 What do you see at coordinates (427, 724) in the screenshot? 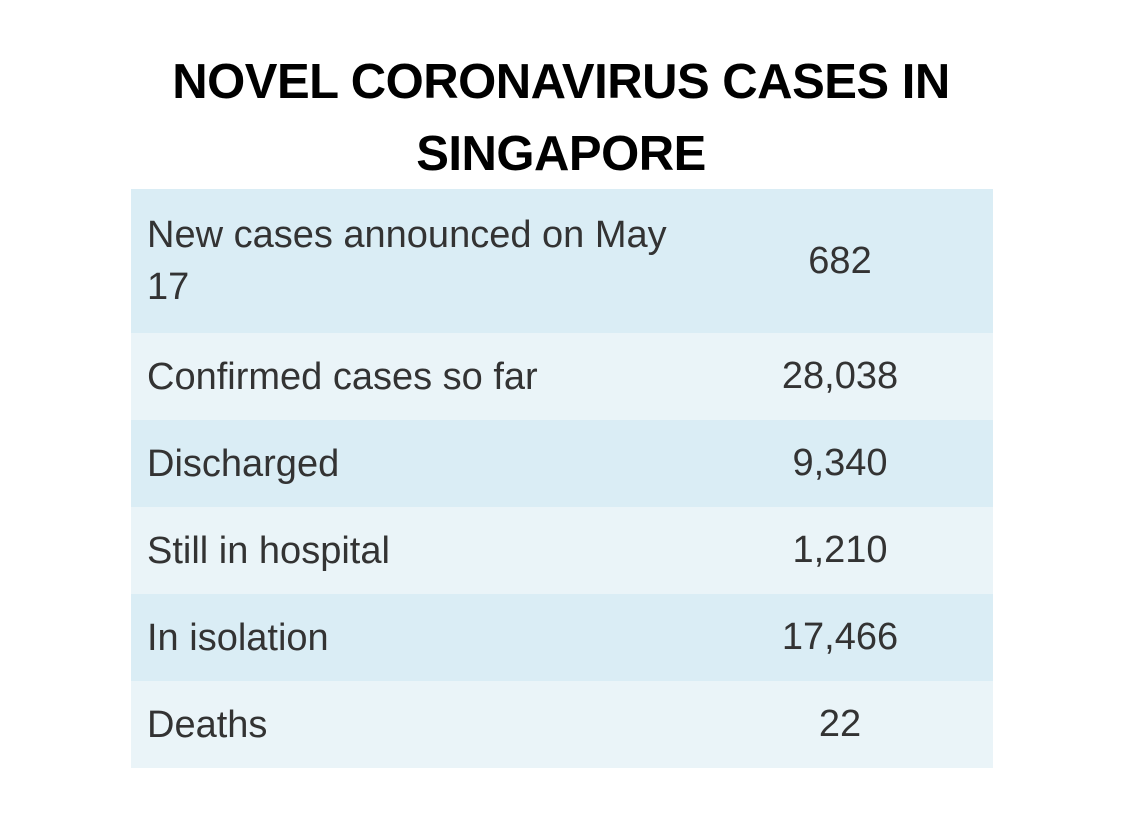
I see `row-label: Deaths` at bounding box center [427, 724].